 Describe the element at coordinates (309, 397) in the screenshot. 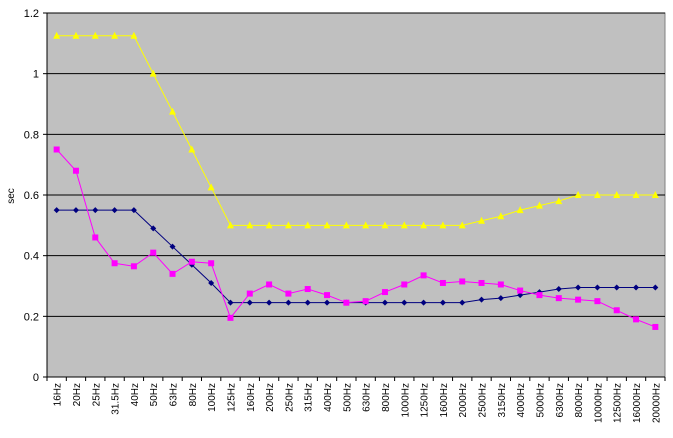

I see `x-tick-label: 315Hz` at that location.